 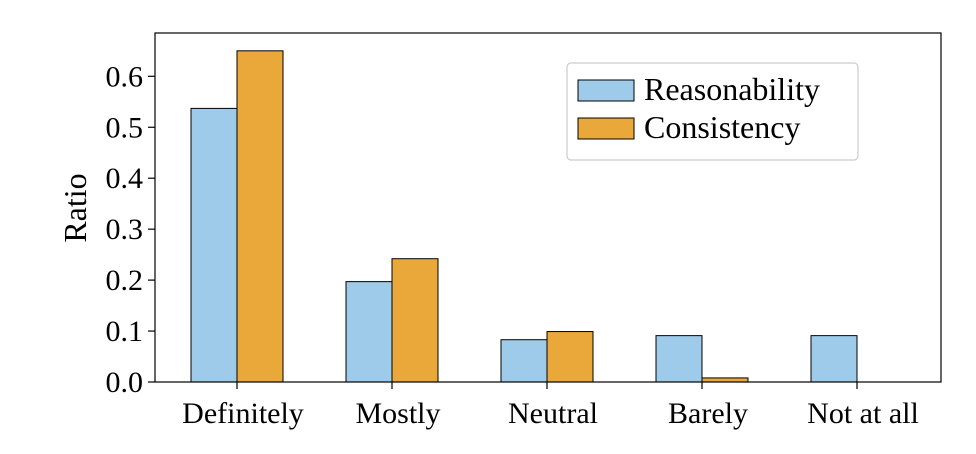 I want to click on y-tick-label: 0.2, so click(x=125, y=280).